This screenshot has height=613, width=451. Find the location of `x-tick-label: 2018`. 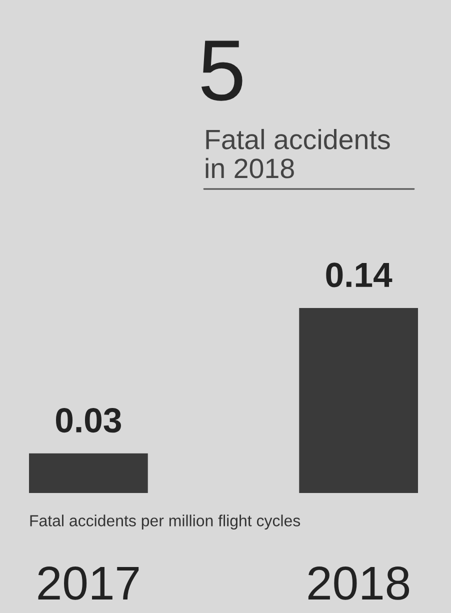

x-tick-label: 2018 is located at coordinates (359, 583).